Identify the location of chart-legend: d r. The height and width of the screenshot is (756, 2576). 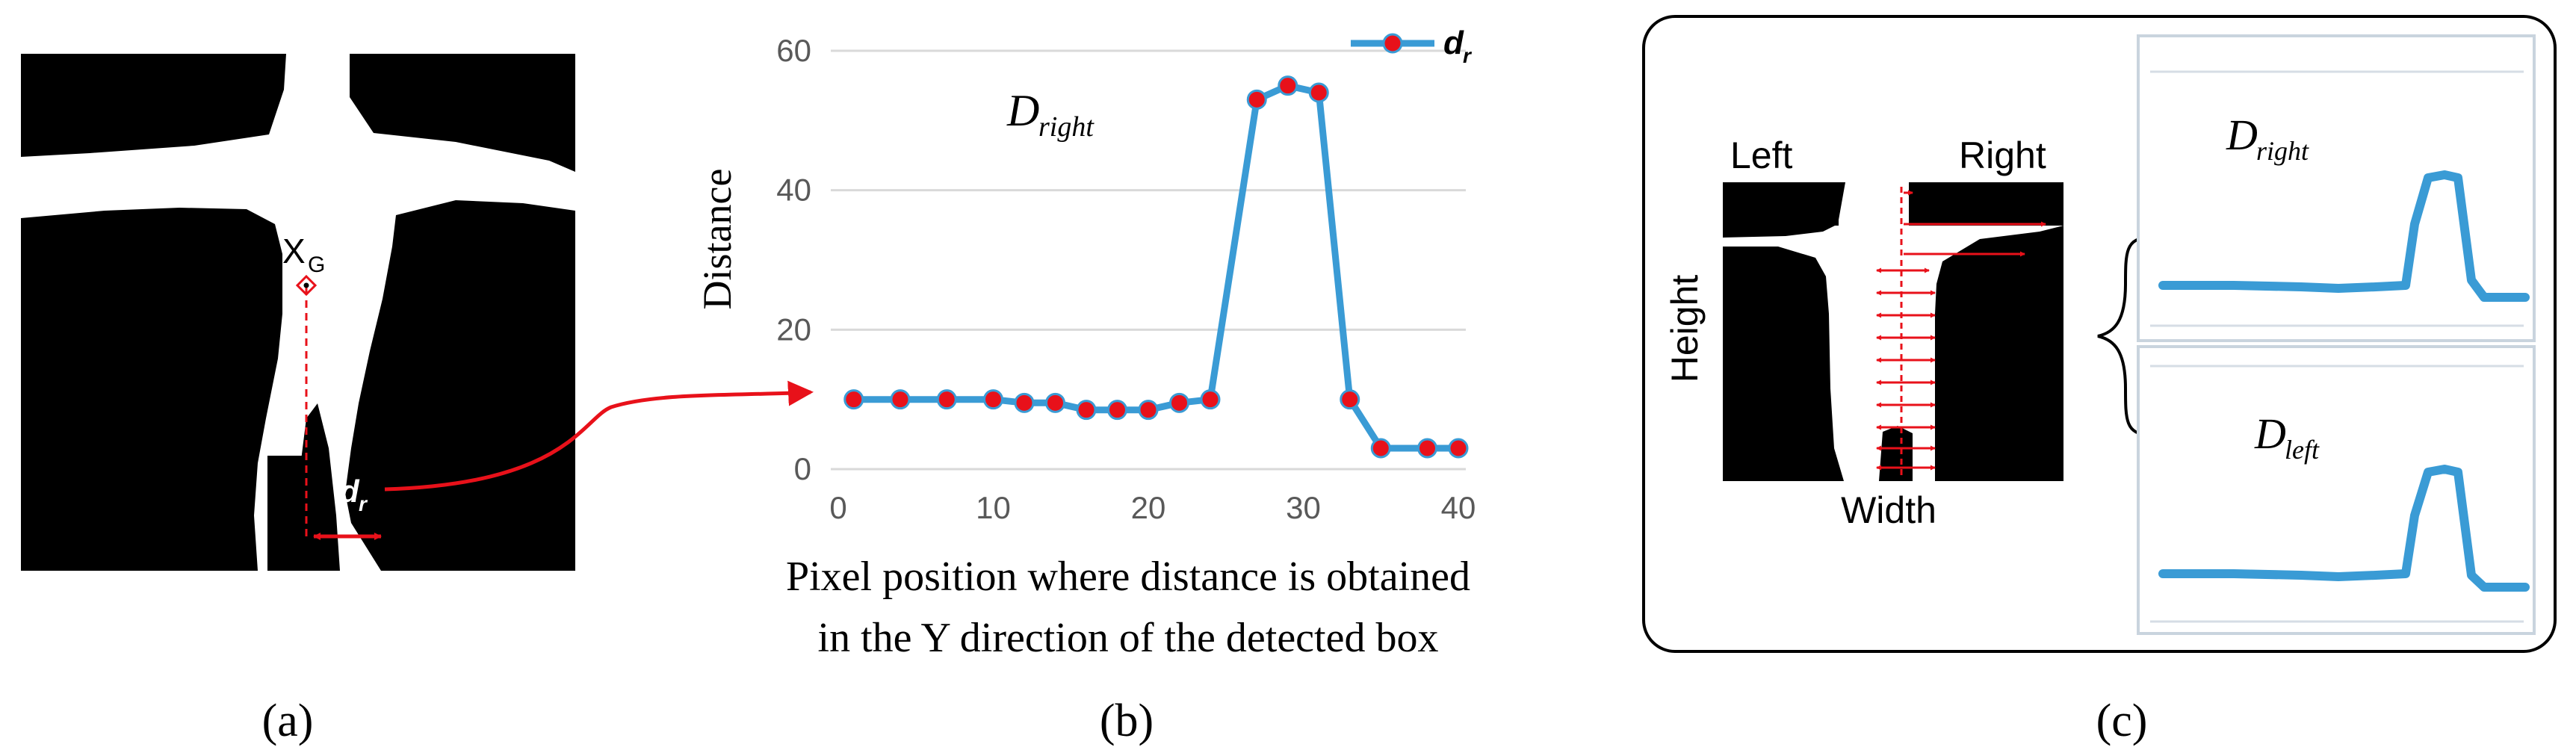
(1412, 46).